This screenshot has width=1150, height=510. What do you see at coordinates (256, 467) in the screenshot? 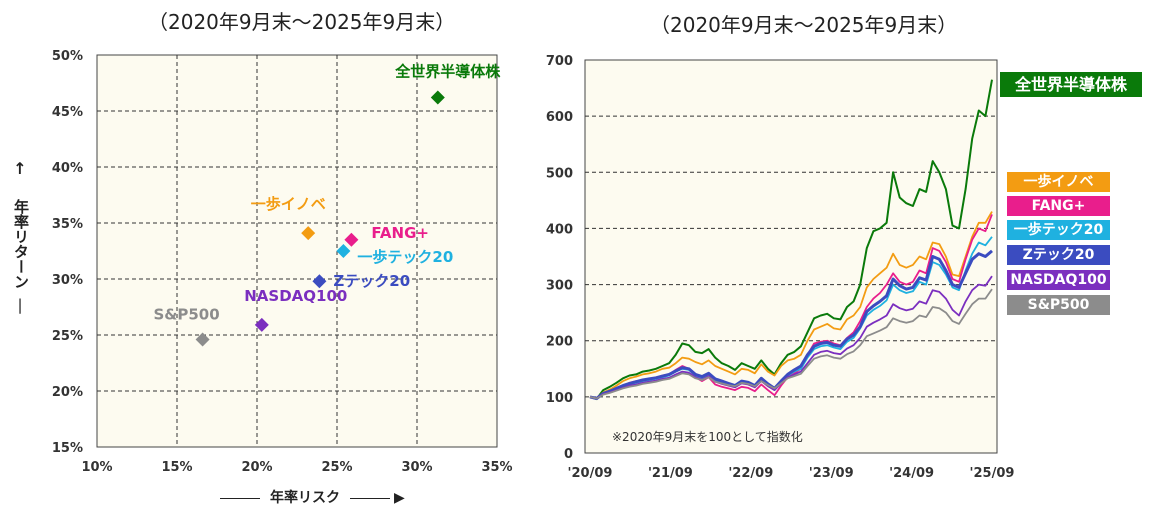
I see `scatter-x-tick-label: 20%` at bounding box center [256, 467].